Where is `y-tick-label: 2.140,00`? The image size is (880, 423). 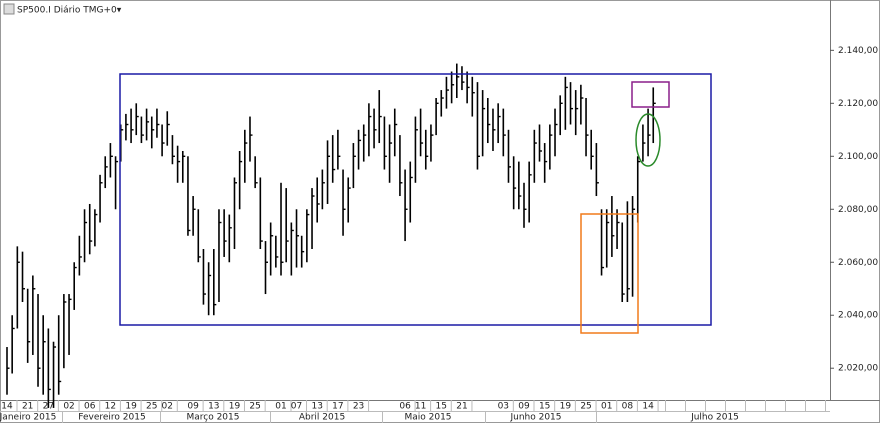
y-tick-label: 2.140,00 is located at coordinates (858, 51).